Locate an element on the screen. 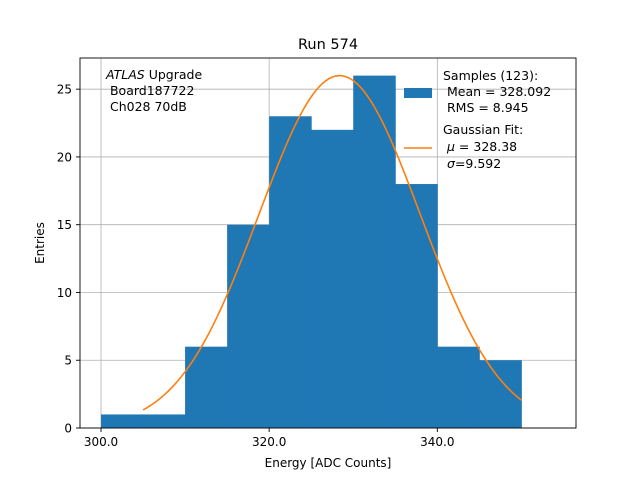 Image resolution: width=640 pixels, height=480 pixels. y-tick-label-2: 10 is located at coordinates (64, 293).